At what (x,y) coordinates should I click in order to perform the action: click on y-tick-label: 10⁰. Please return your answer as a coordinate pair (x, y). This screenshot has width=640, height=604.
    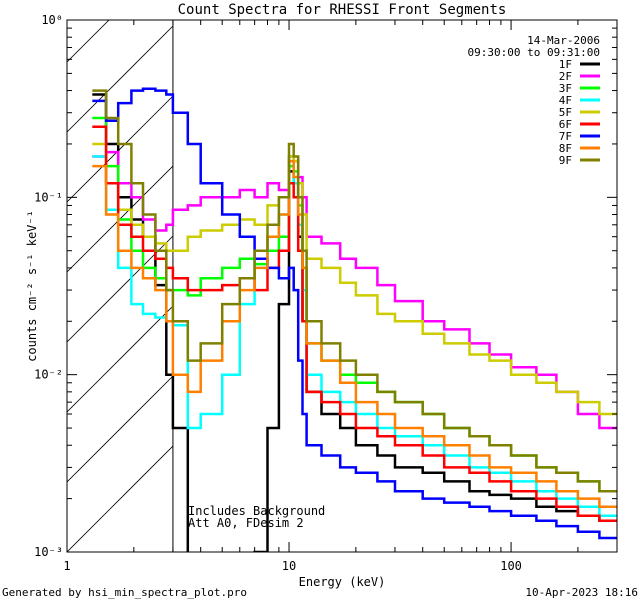
    Looking at the image, I should click on (52, 20).